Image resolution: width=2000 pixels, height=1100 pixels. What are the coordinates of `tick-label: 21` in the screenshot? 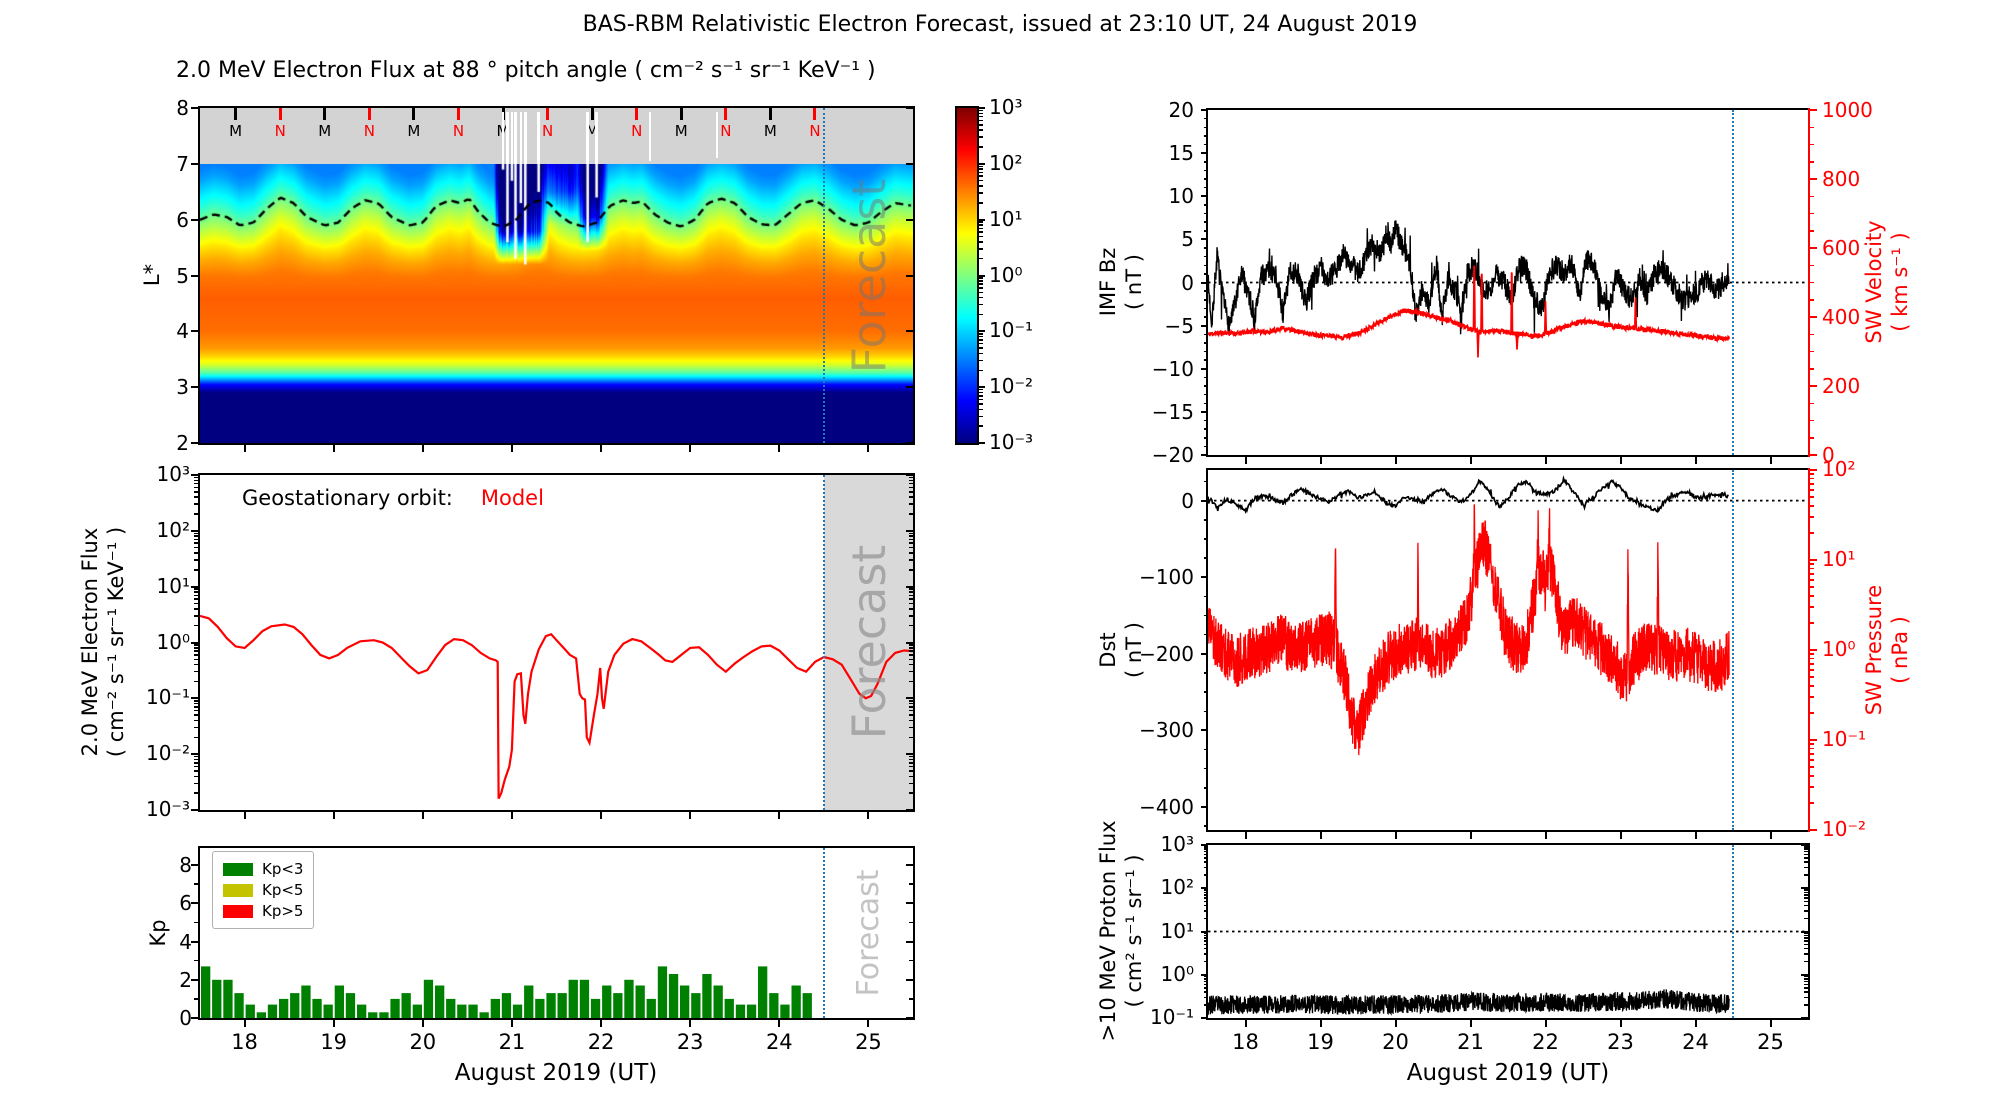 It's located at (512, 1042).